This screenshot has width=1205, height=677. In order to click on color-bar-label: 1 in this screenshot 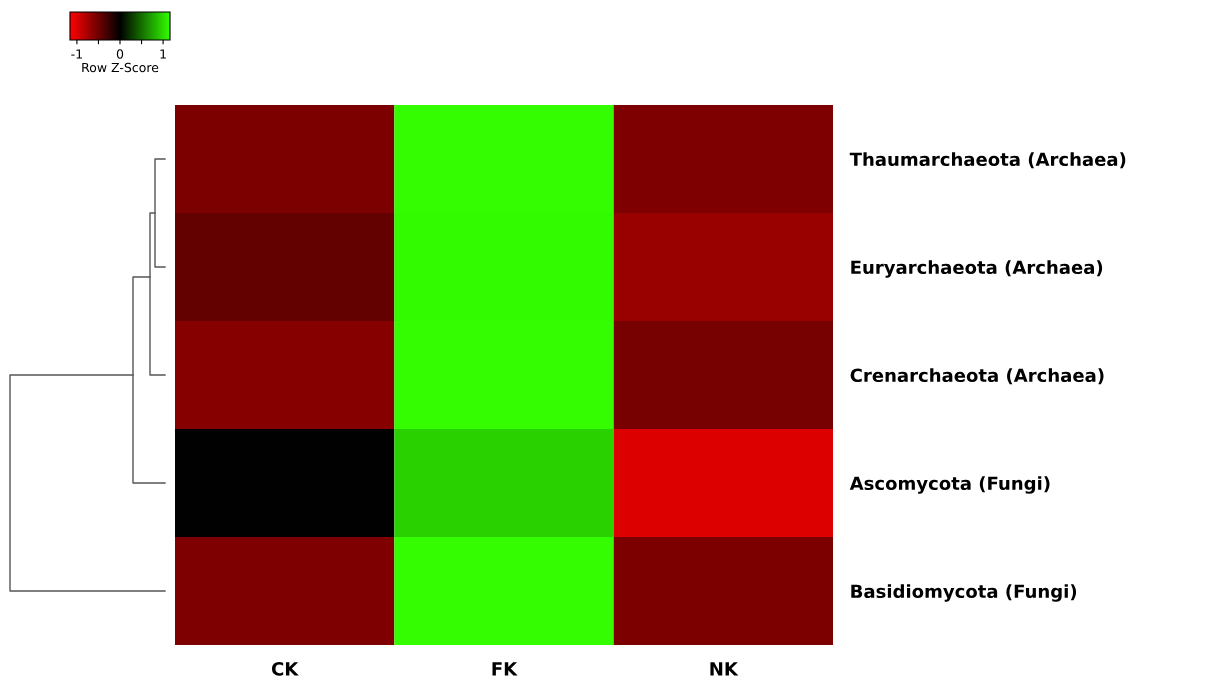, I will do `click(163, 54)`.